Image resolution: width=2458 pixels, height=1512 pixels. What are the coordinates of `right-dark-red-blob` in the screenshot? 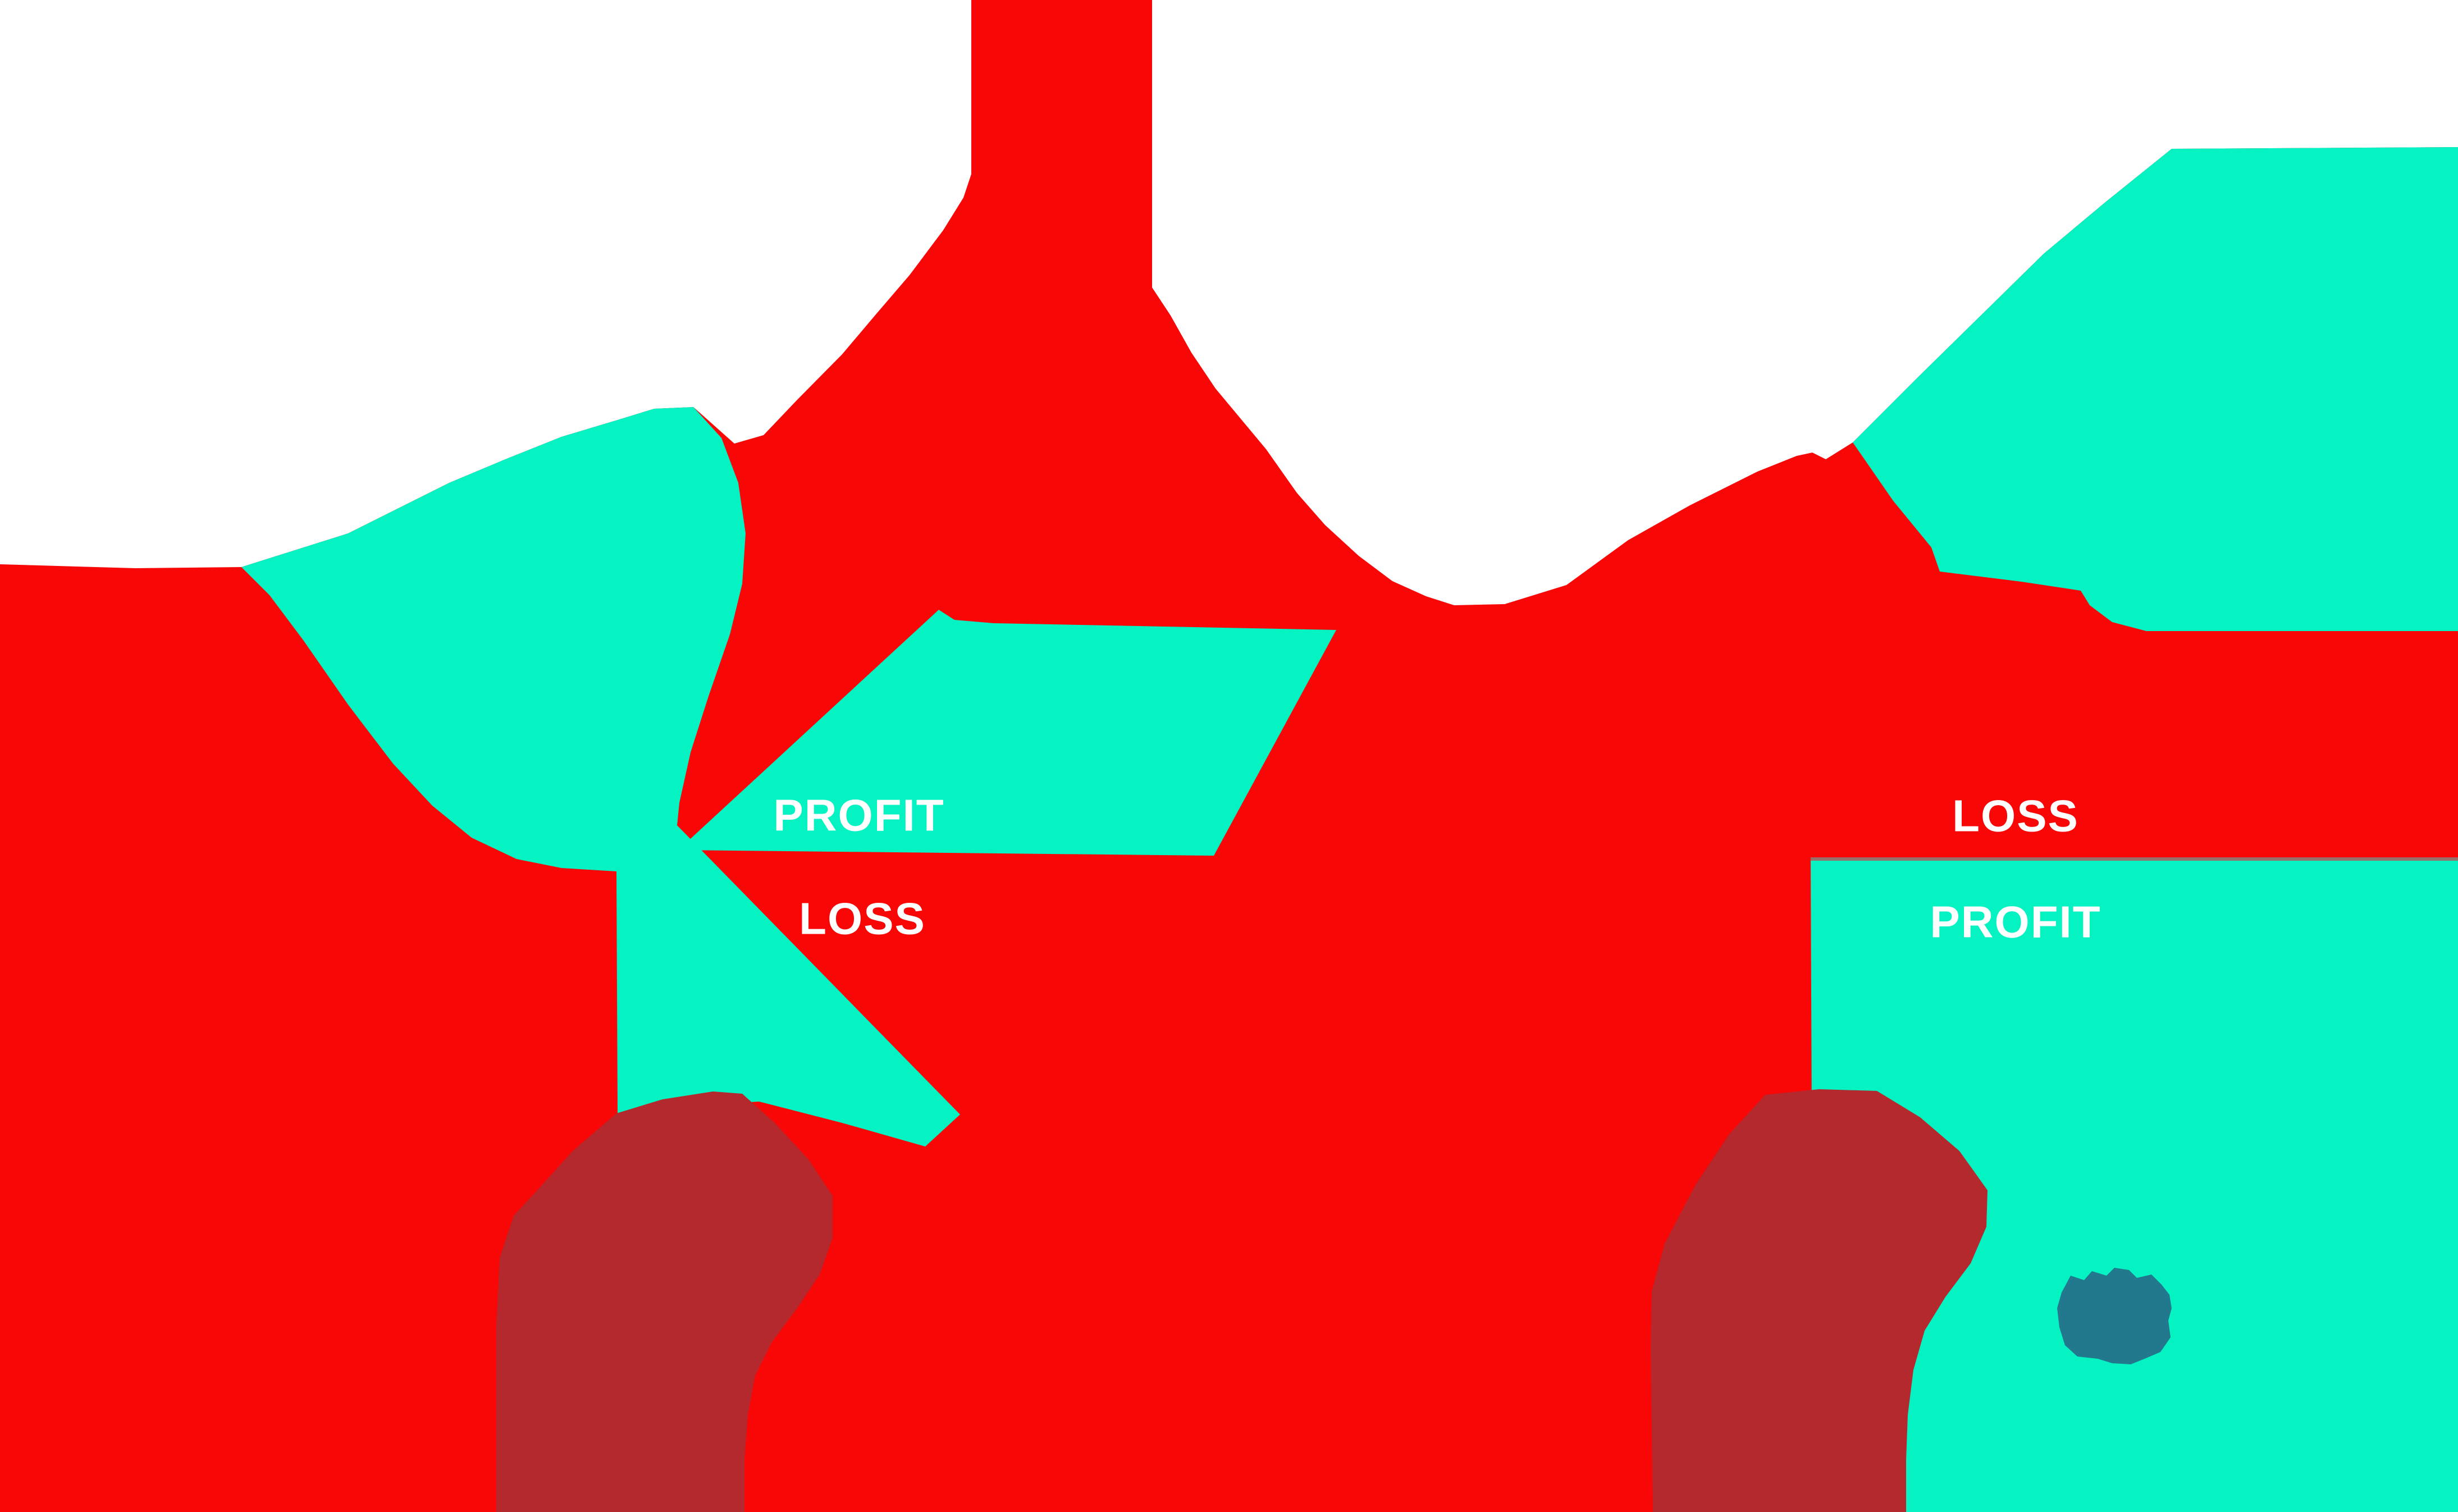 It's located at (1819, 1300).